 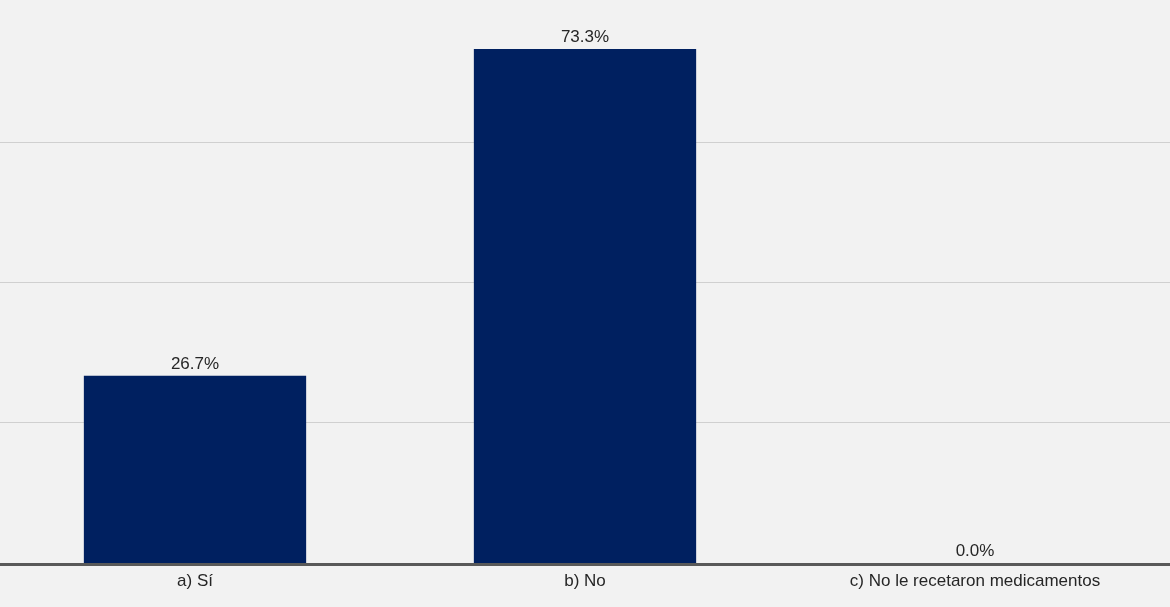 What do you see at coordinates (975, 581) in the screenshot?
I see `x-tick-label: c) No le recetaron medicamentos` at bounding box center [975, 581].